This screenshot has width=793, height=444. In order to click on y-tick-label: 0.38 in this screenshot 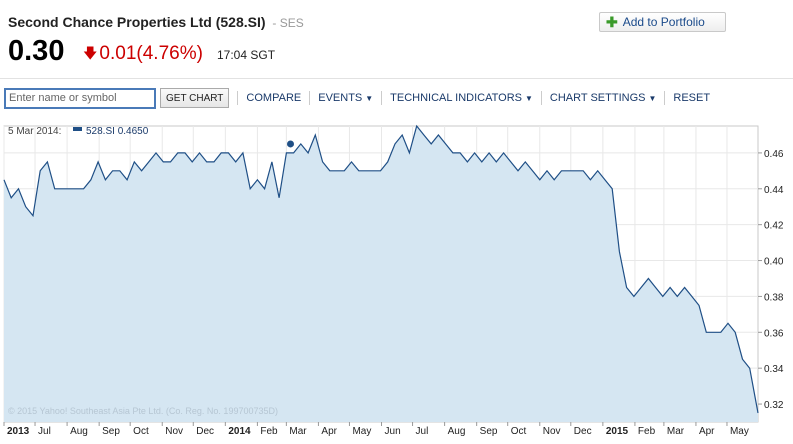, I will do `click(774, 297)`.